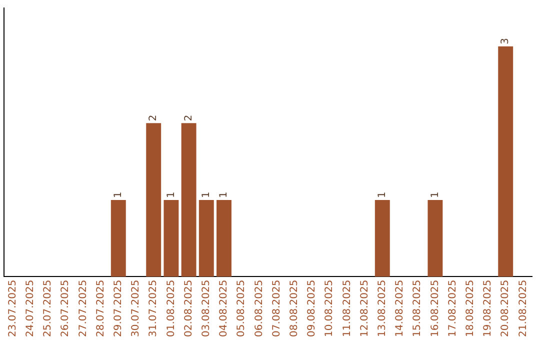  Describe the element at coordinates (259, 309) in the screenshot. I see `x-tick-label: 06.08.2025` at that location.